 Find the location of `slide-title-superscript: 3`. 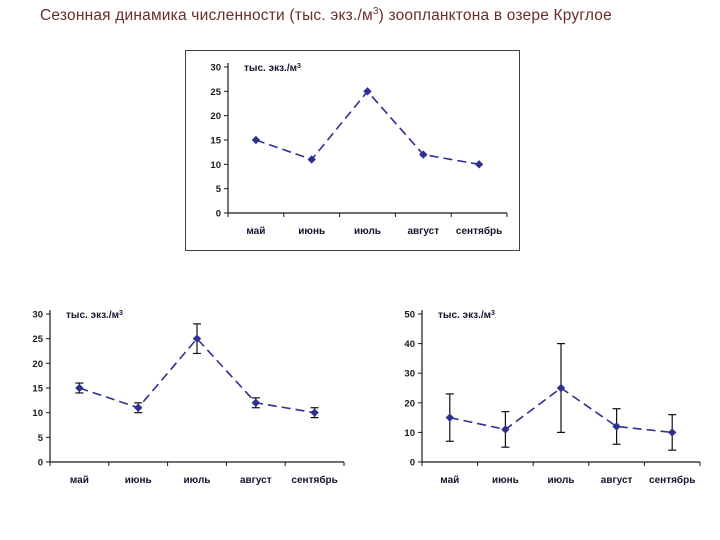

slide-title-superscript: 3 is located at coordinates (375, 11).